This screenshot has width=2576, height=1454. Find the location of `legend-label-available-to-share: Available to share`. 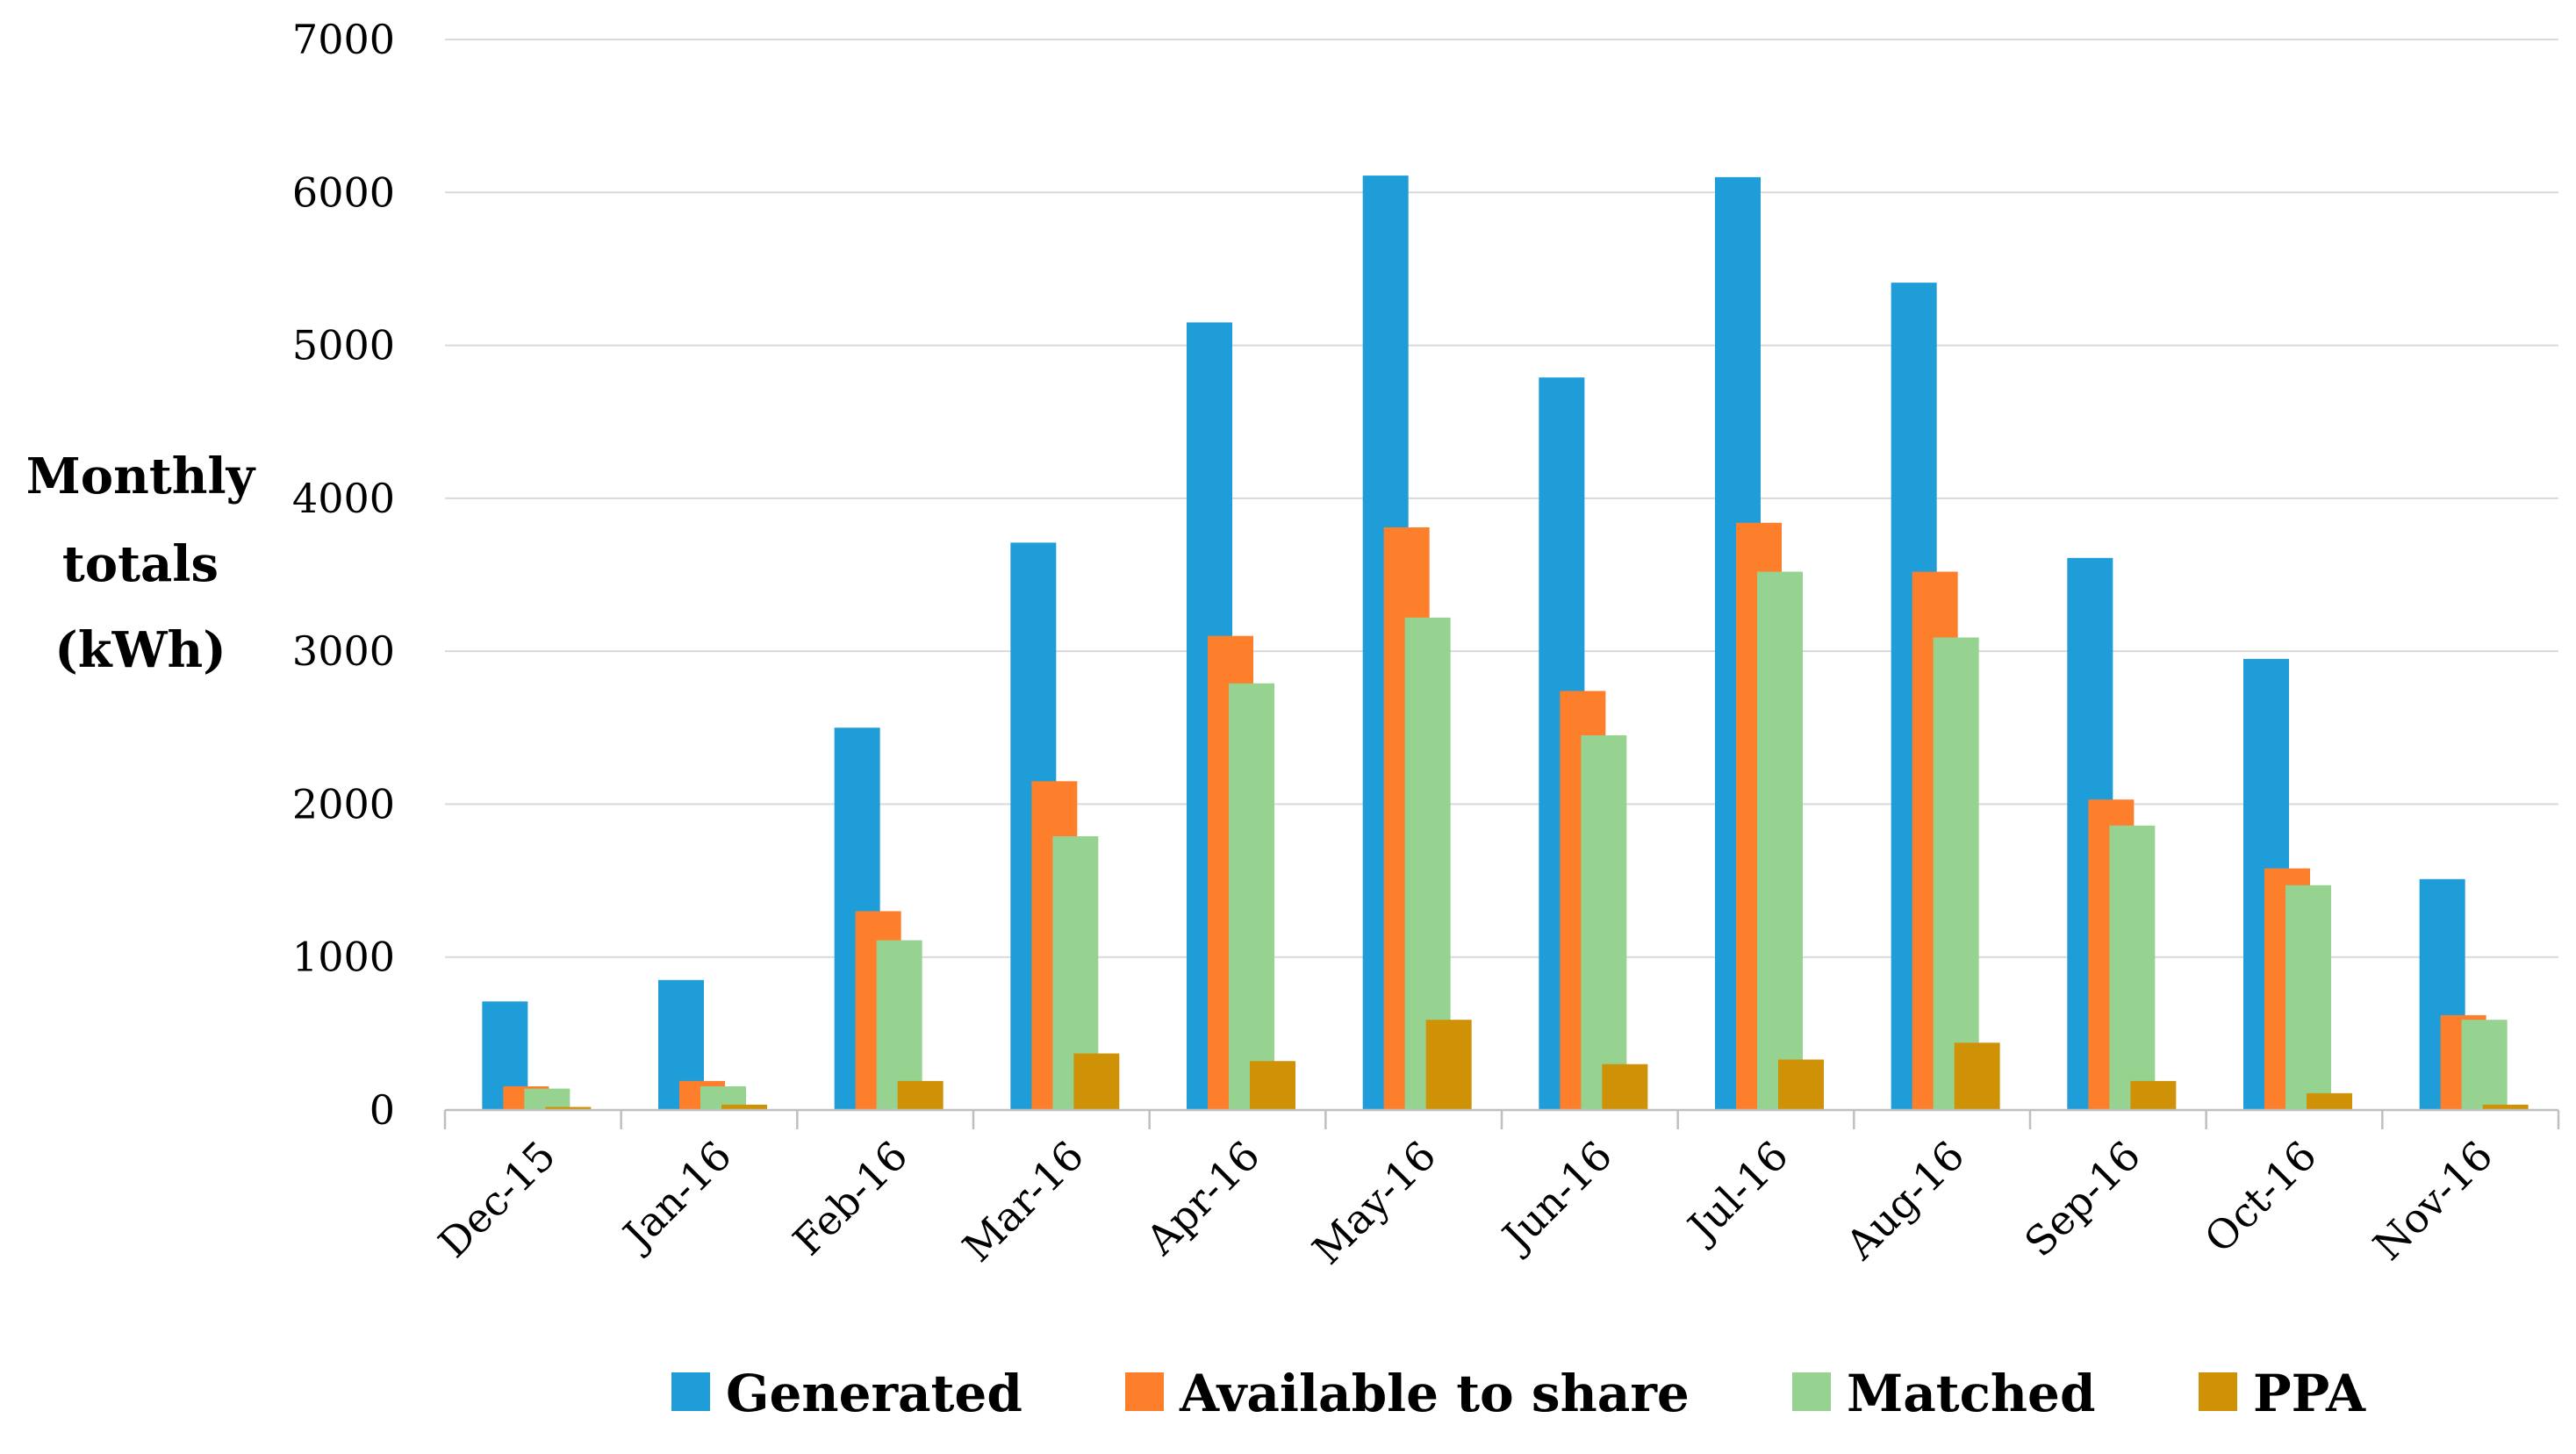

legend-label-available-to-share: Available to share is located at coordinates (1434, 1393).